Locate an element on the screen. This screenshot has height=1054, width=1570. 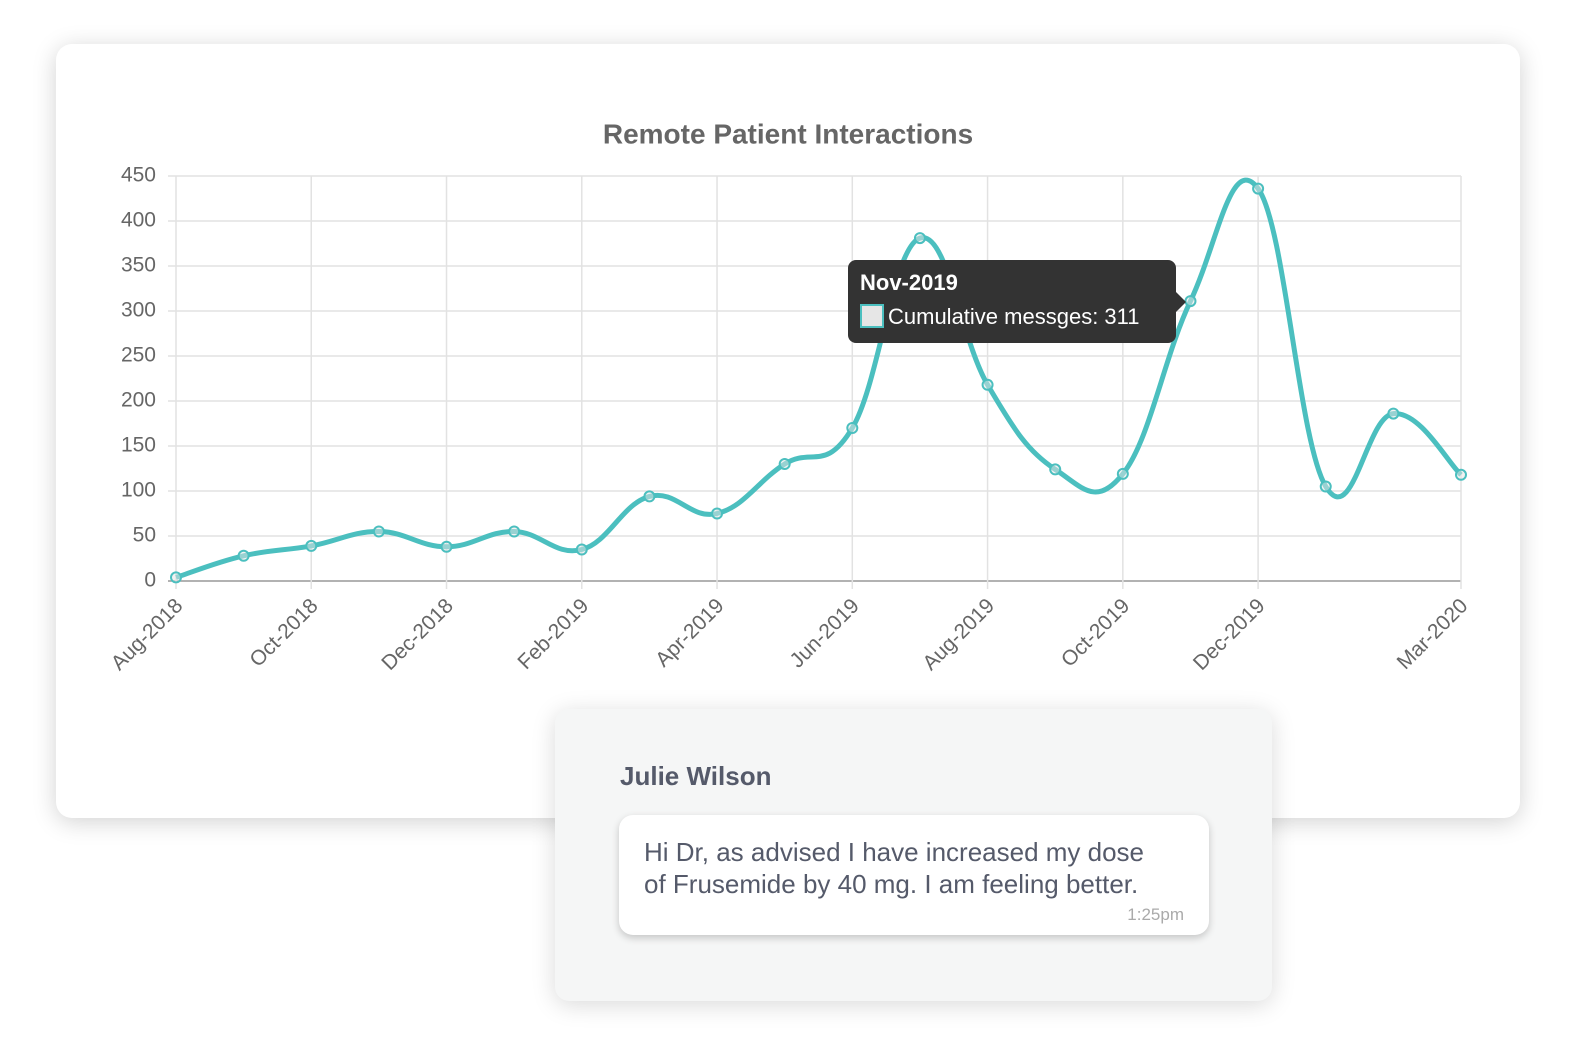
sender: Julie Wilson is located at coordinates (696, 776).